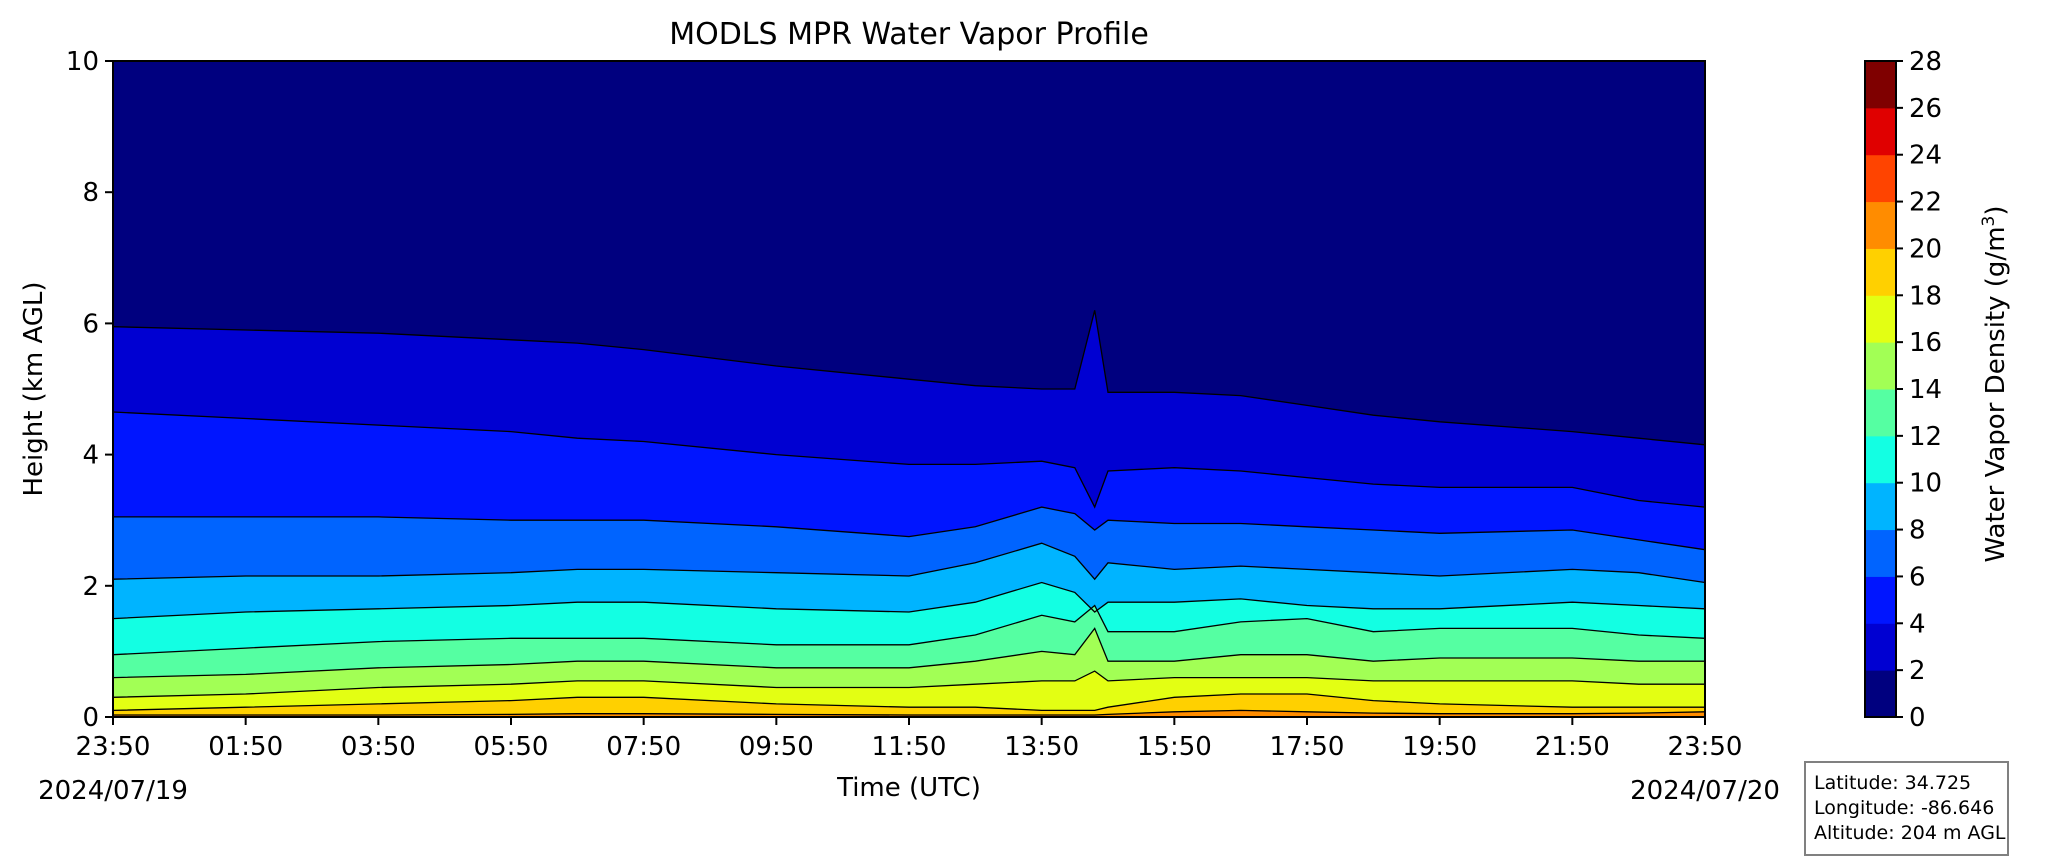 This screenshot has width=2055, height=867. What do you see at coordinates (908, 788) in the screenshot?
I see `x-axis-label: Time (UTC)` at bounding box center [908, 788].